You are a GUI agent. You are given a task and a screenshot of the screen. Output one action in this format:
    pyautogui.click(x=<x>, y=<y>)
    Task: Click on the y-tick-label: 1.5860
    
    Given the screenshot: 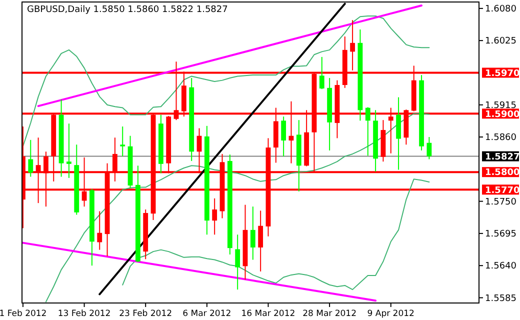 What is the action you would take?
    pyautogui.click(x=501, y=138)
    